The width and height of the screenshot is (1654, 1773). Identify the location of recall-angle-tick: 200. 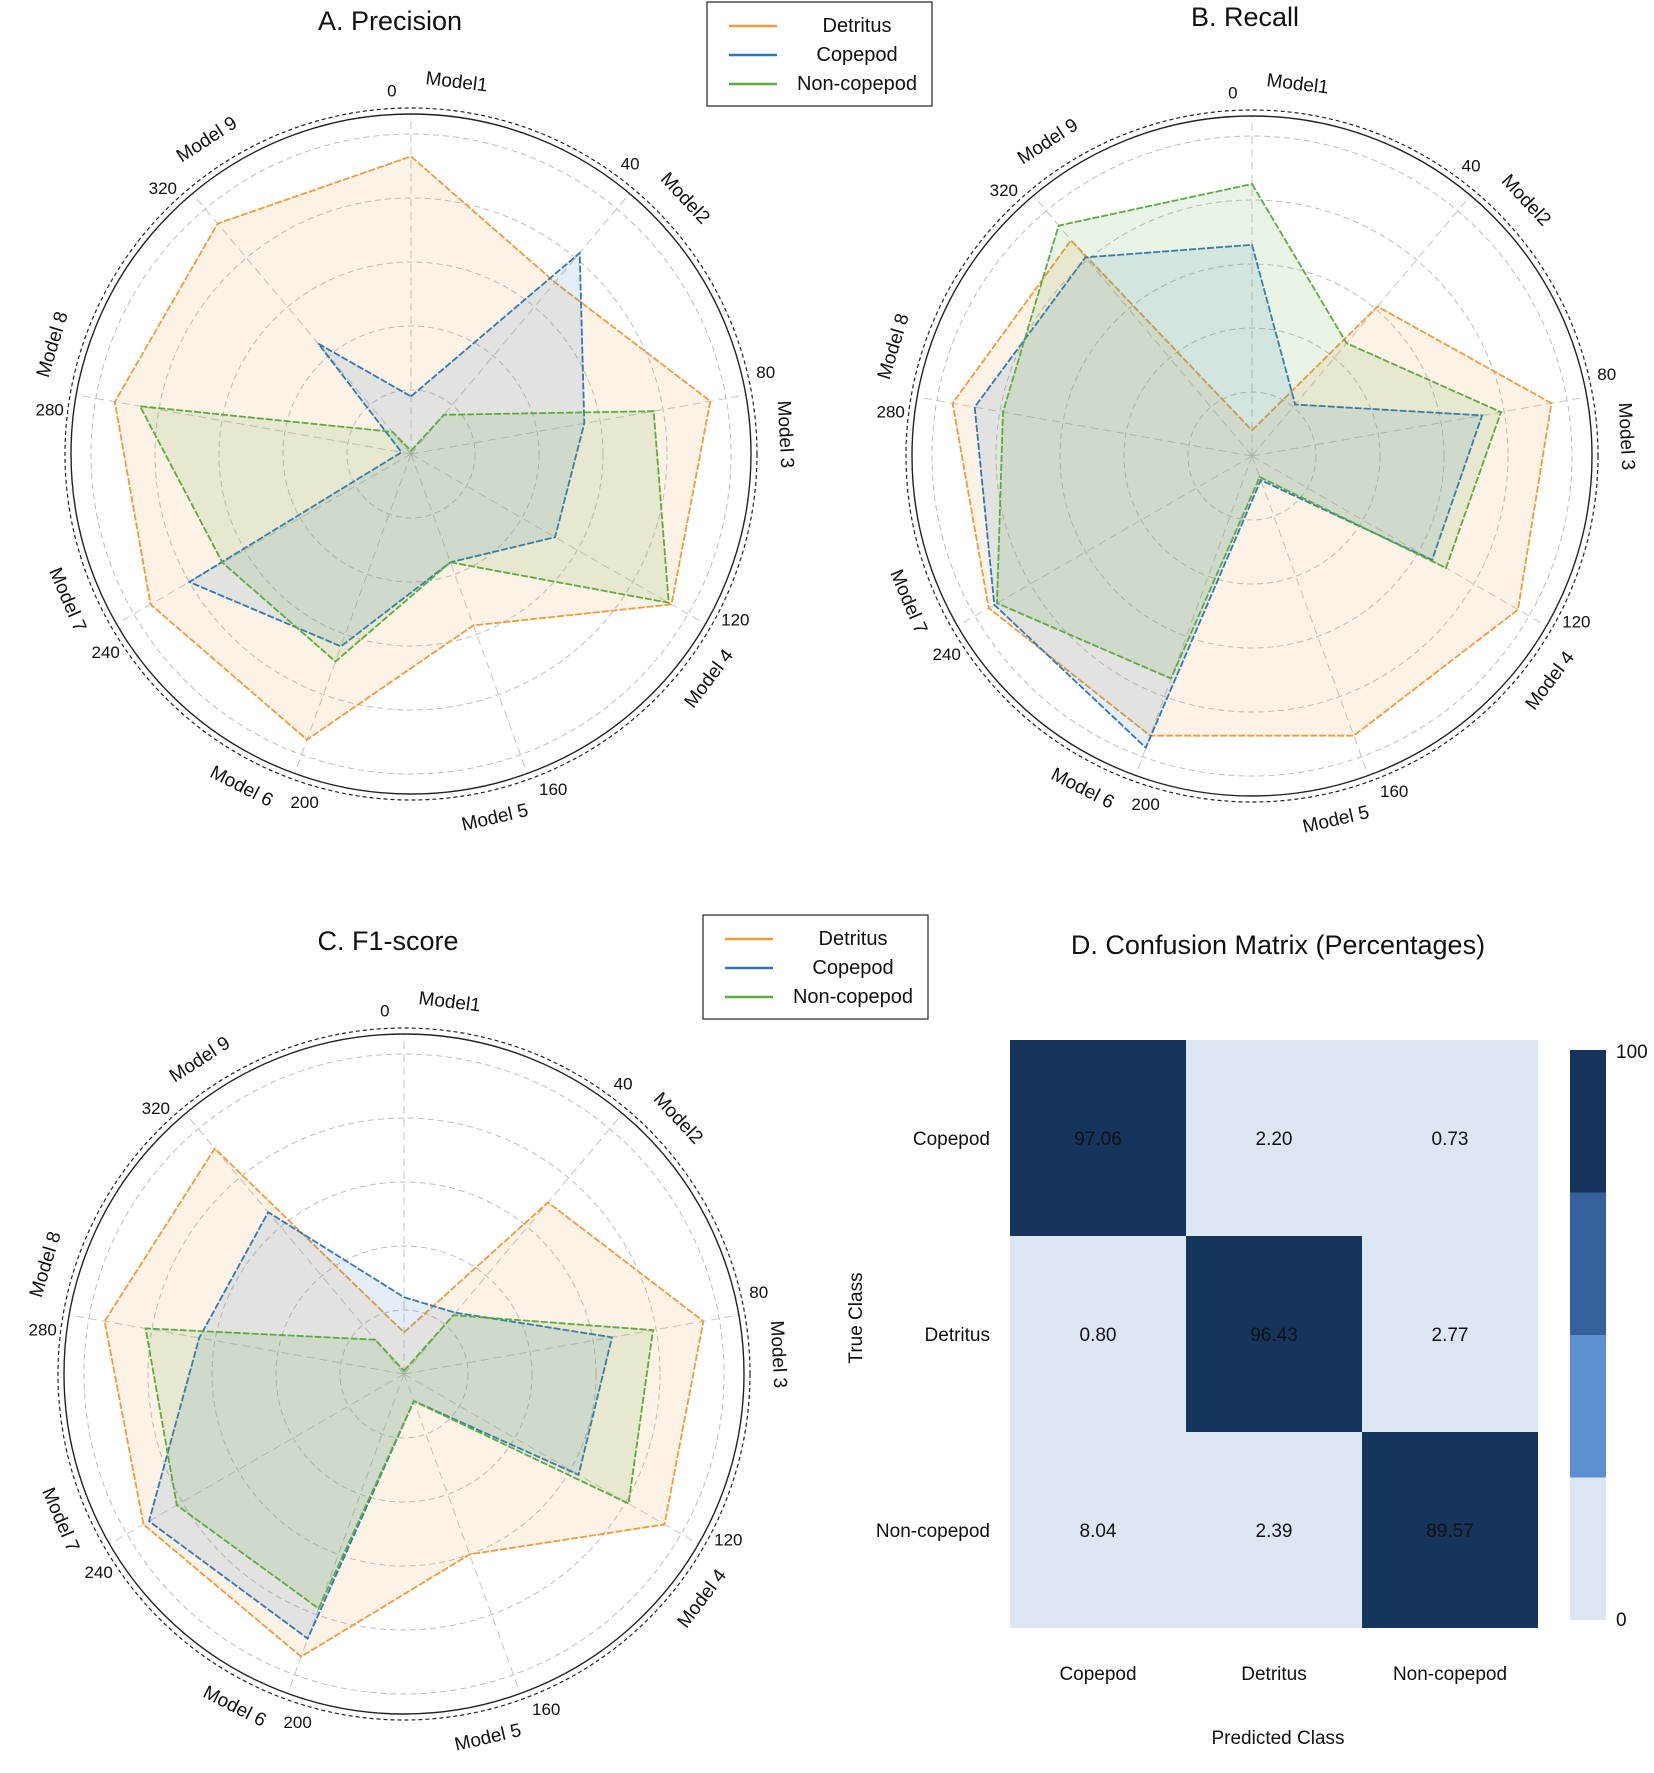
(1145, 804).